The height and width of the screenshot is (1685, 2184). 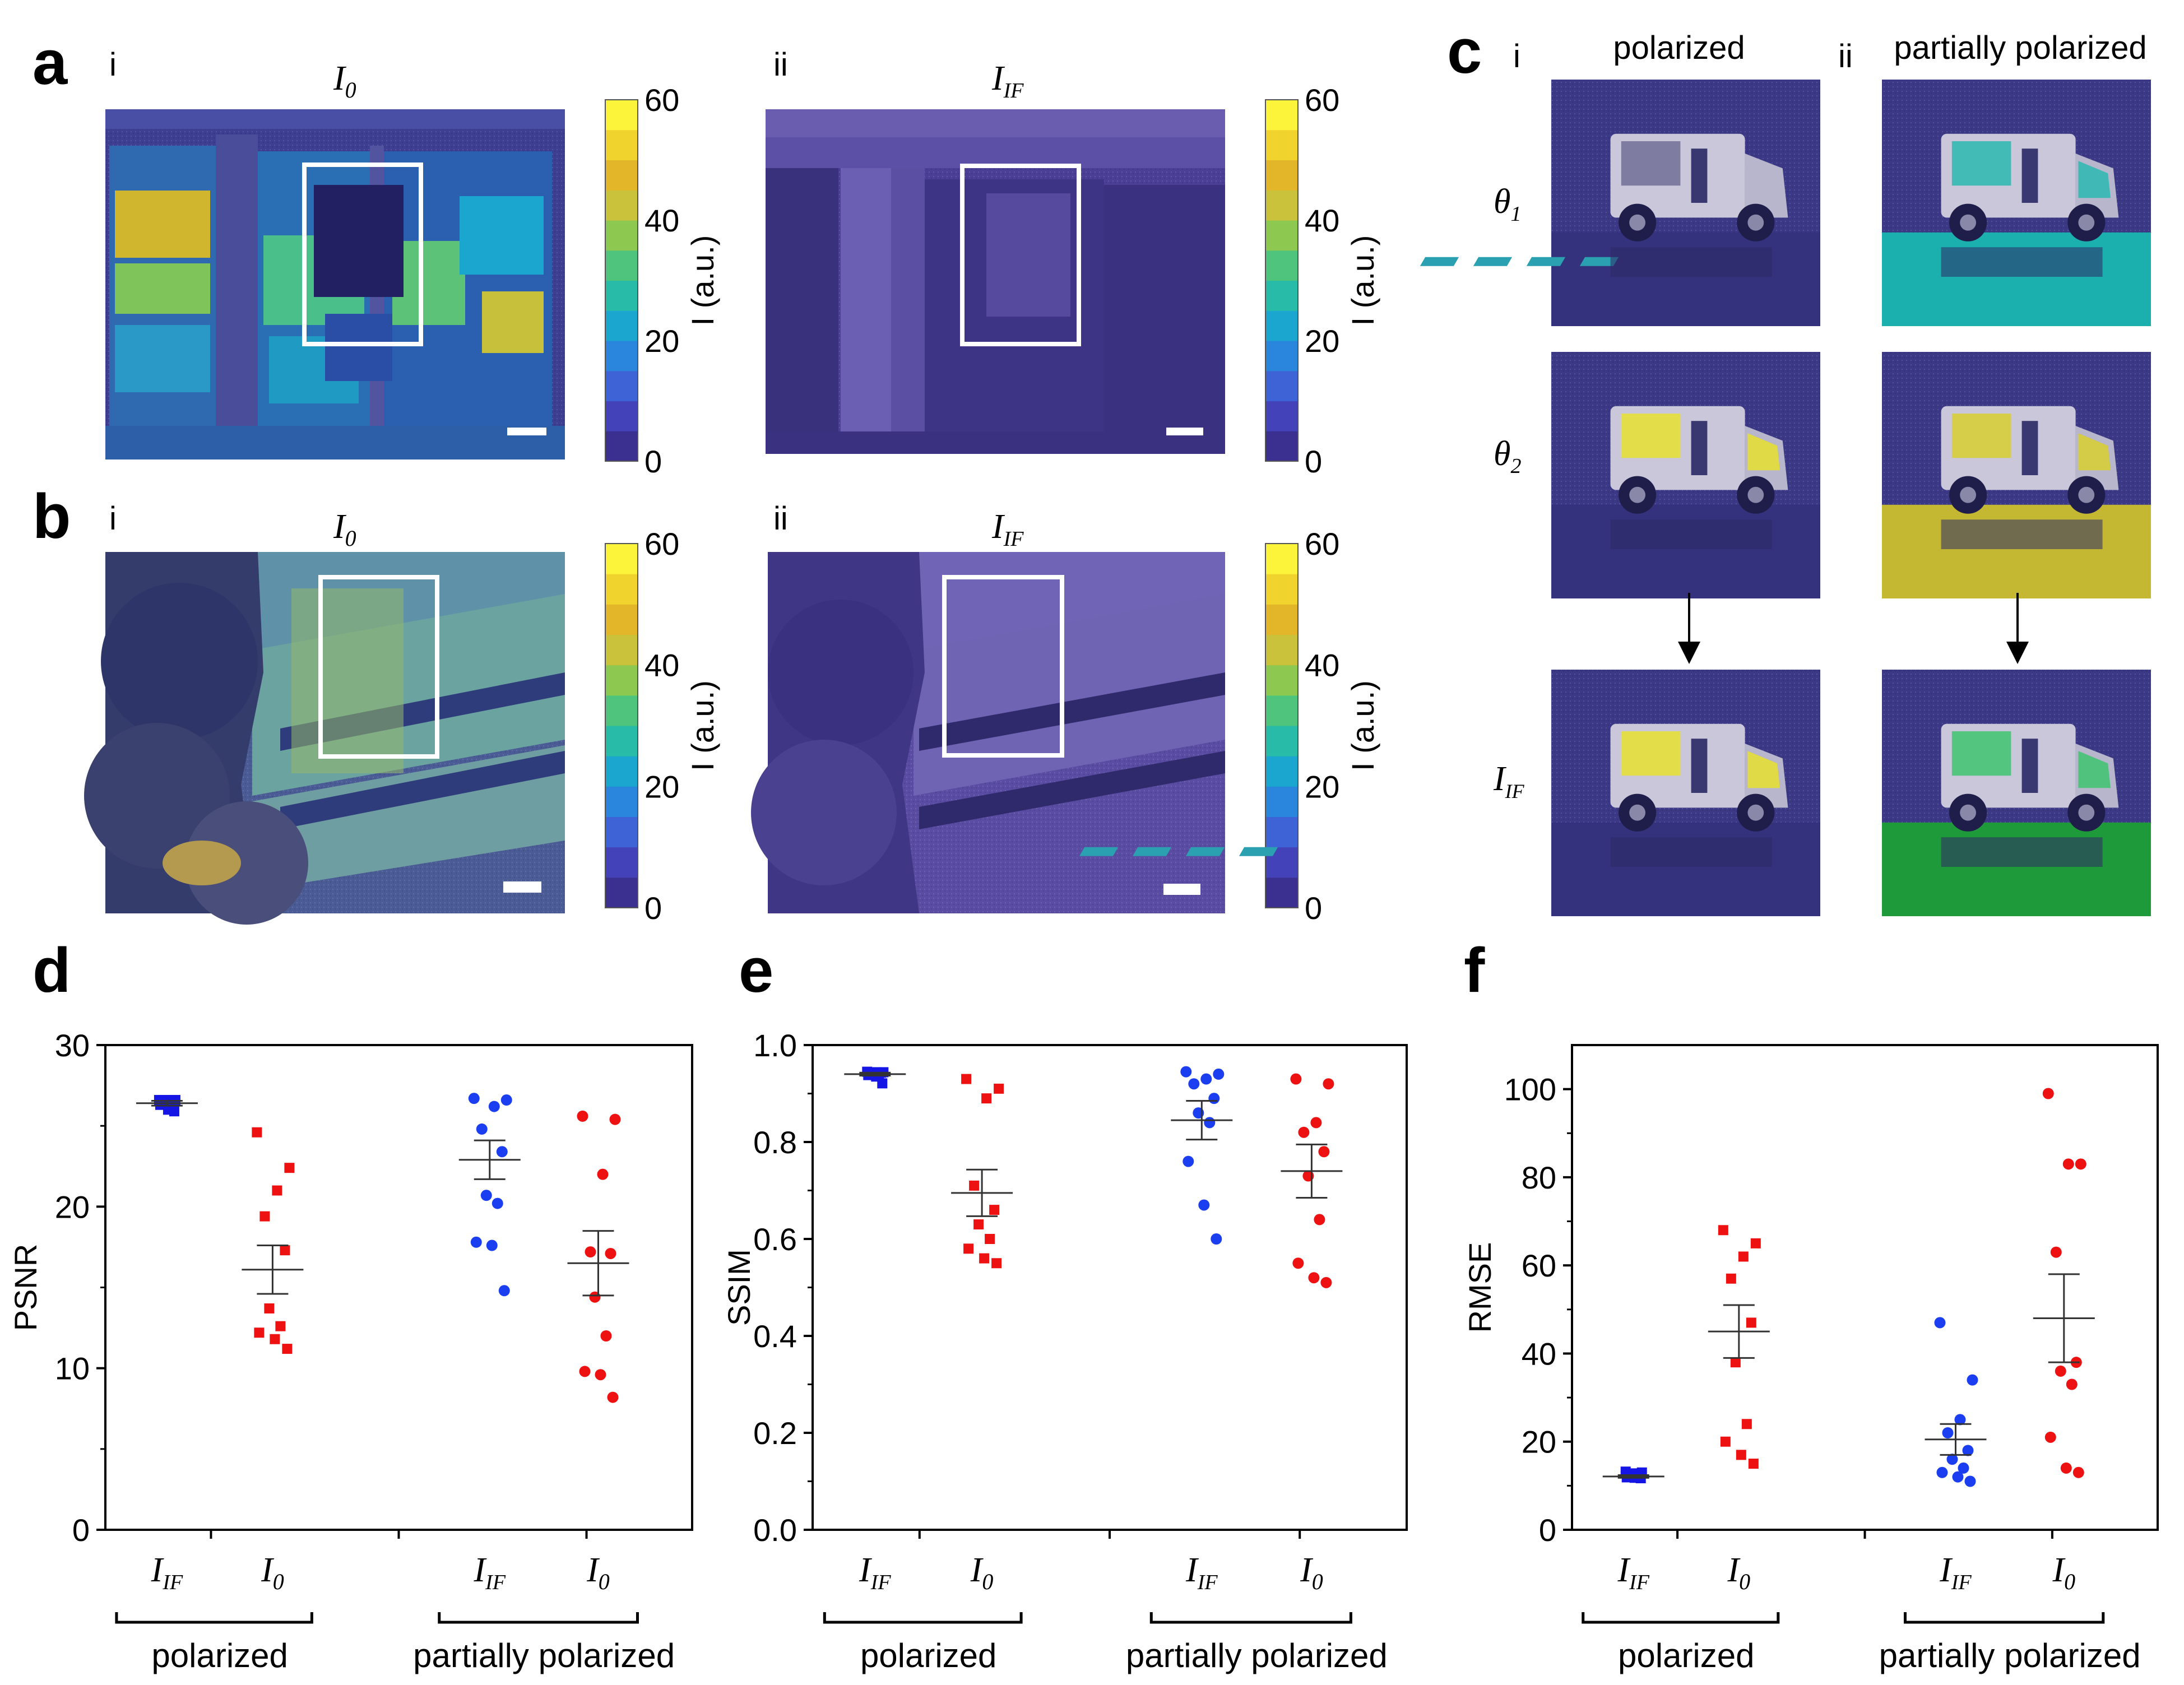 I want to click on scale-bar, so click(x=1182, y=889).